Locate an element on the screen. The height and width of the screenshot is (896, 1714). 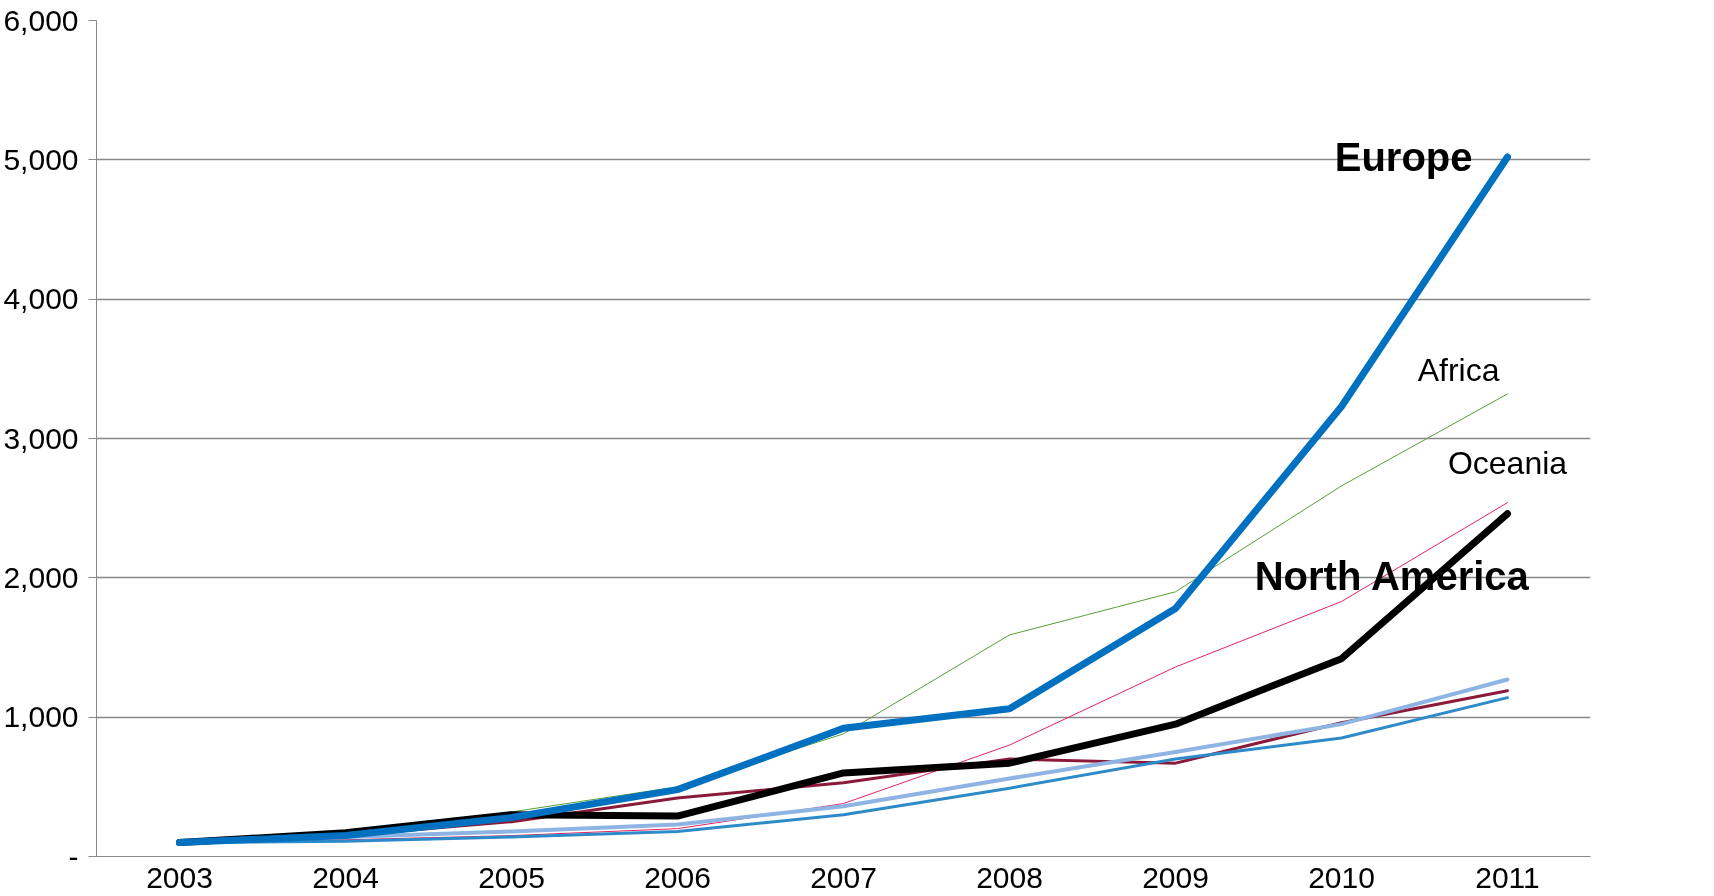
y-tick-label: 3,000 is located at coordinates (41, 438).